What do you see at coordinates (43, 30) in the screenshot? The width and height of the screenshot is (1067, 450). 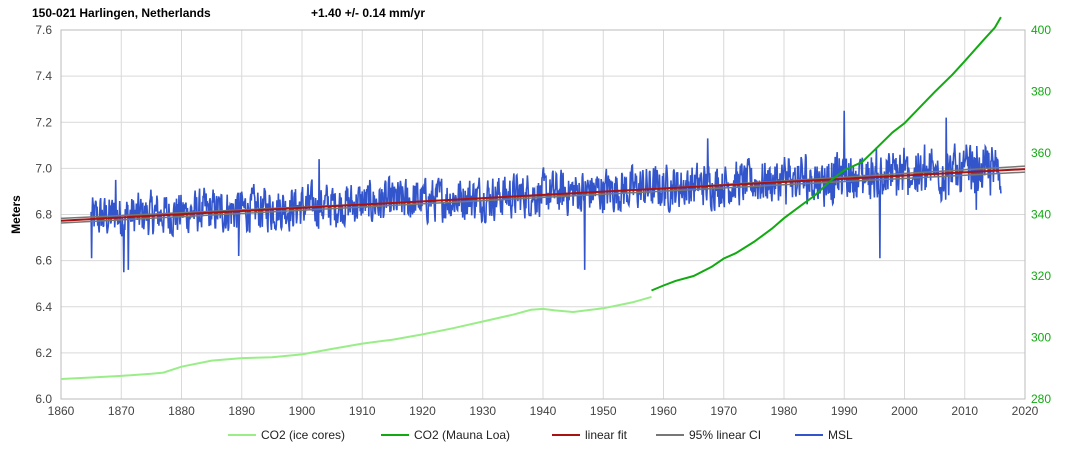 I see `y-left-tick-label: 7.6` at bounding box center [43, 30].